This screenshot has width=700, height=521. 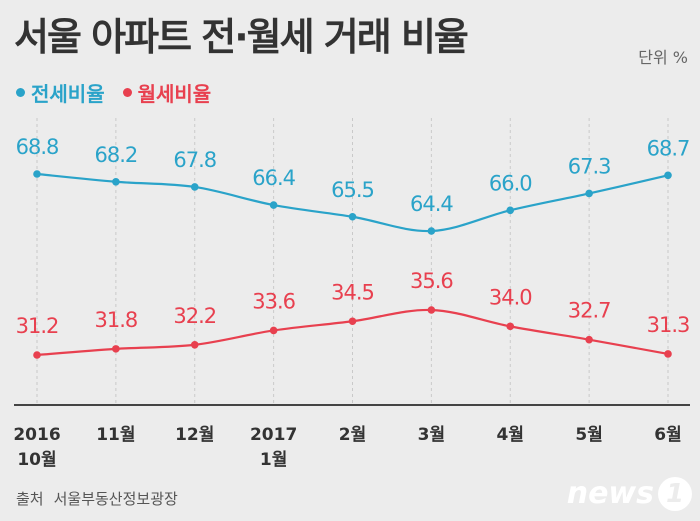 What do you see at coordinates (510, 297) in the screenshot?
I see `wolse-value-label-6: 34.0` at bounding box center [510, 297].